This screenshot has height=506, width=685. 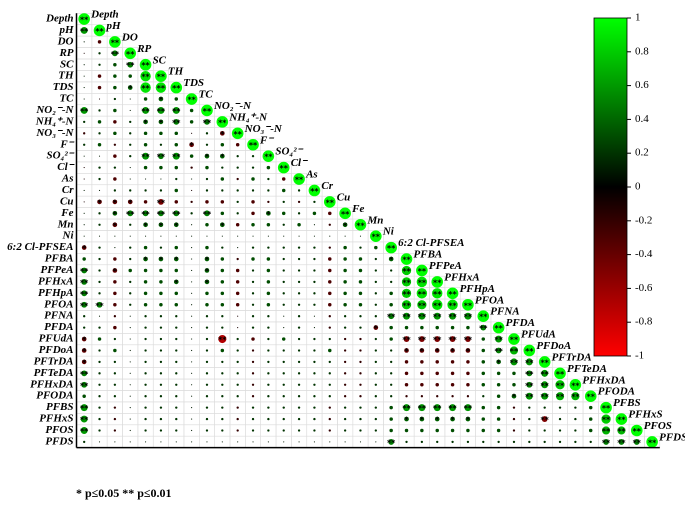 I want to click on row-label: PFTeDA, so click(x=54, y=373).